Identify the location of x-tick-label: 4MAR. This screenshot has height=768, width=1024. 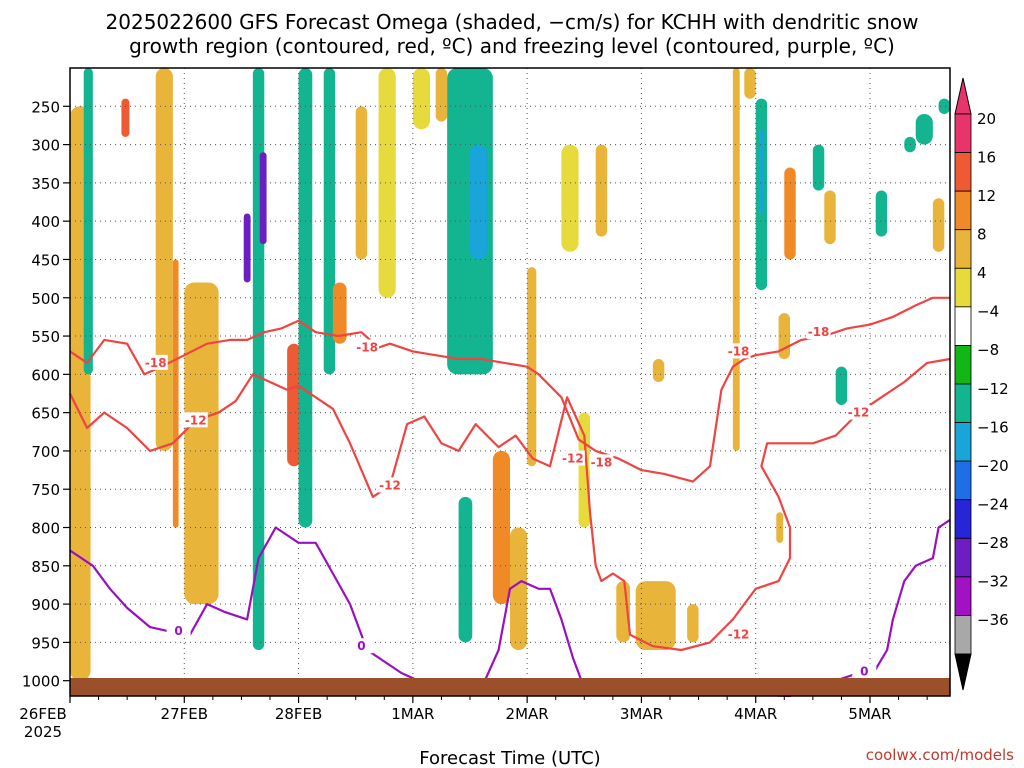
(755, 714).